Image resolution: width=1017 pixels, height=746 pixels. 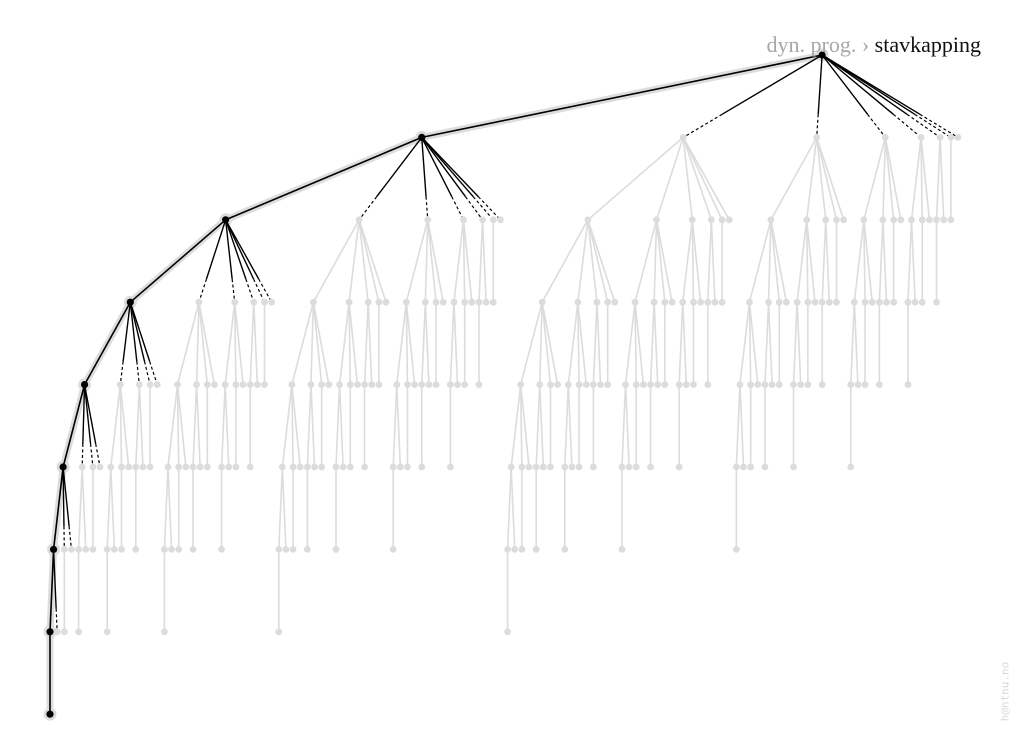 What do you see at coordinates (927, 44) in the screenshot?
I see `breadcrumb-current: stavkapping` at bounding box center [927, 44].